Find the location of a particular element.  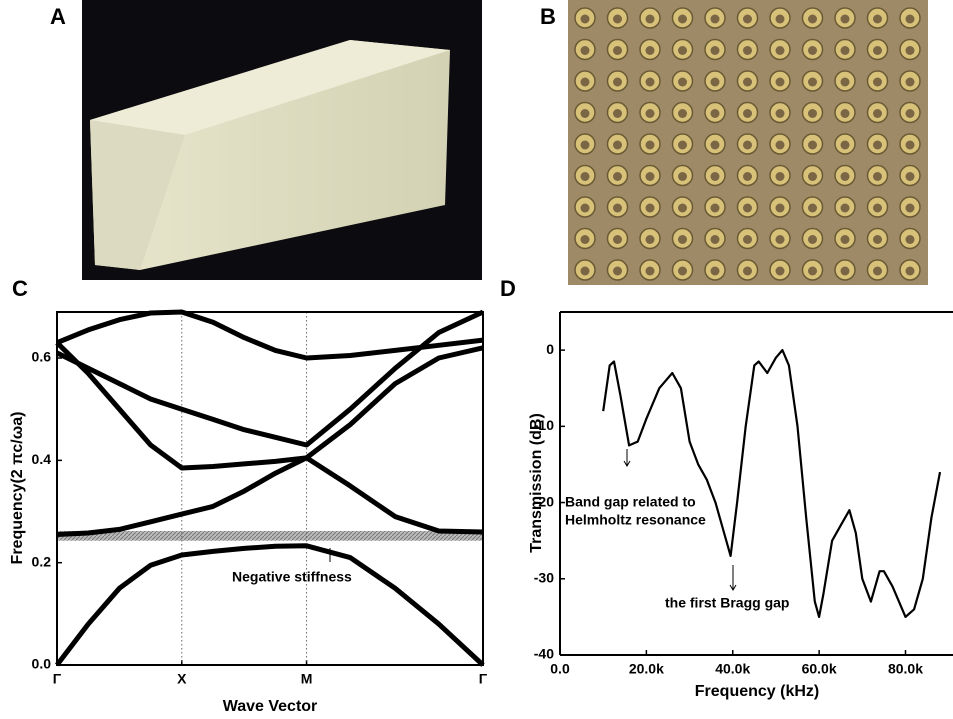

annotation: Band gap related to is located at coordinates (630, 502).